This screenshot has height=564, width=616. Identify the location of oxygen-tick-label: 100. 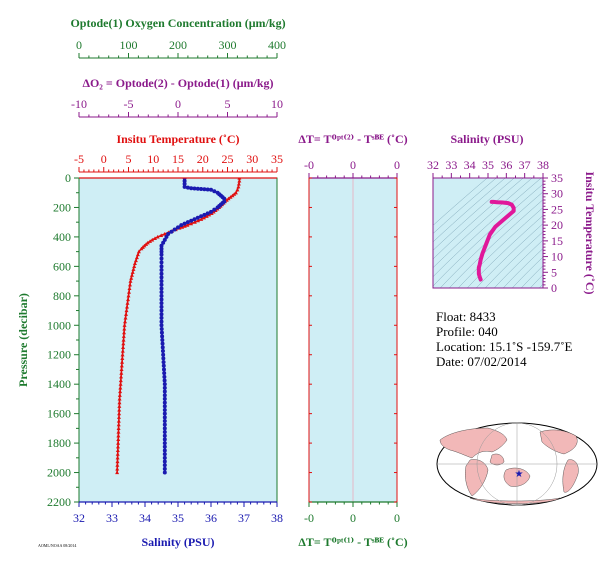
(129, 45).